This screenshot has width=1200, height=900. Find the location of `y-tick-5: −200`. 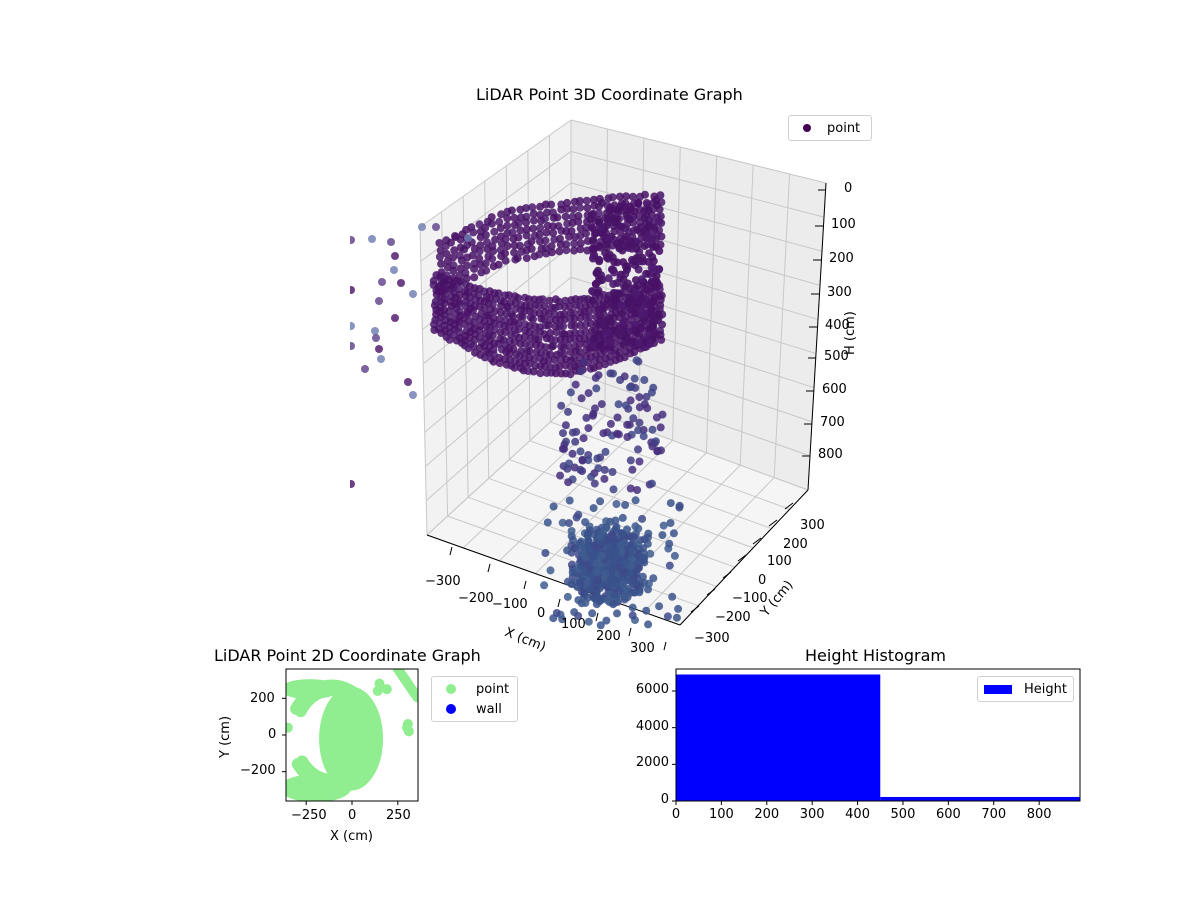

y-tick-5: −200 is located at coordinates (733, 617).